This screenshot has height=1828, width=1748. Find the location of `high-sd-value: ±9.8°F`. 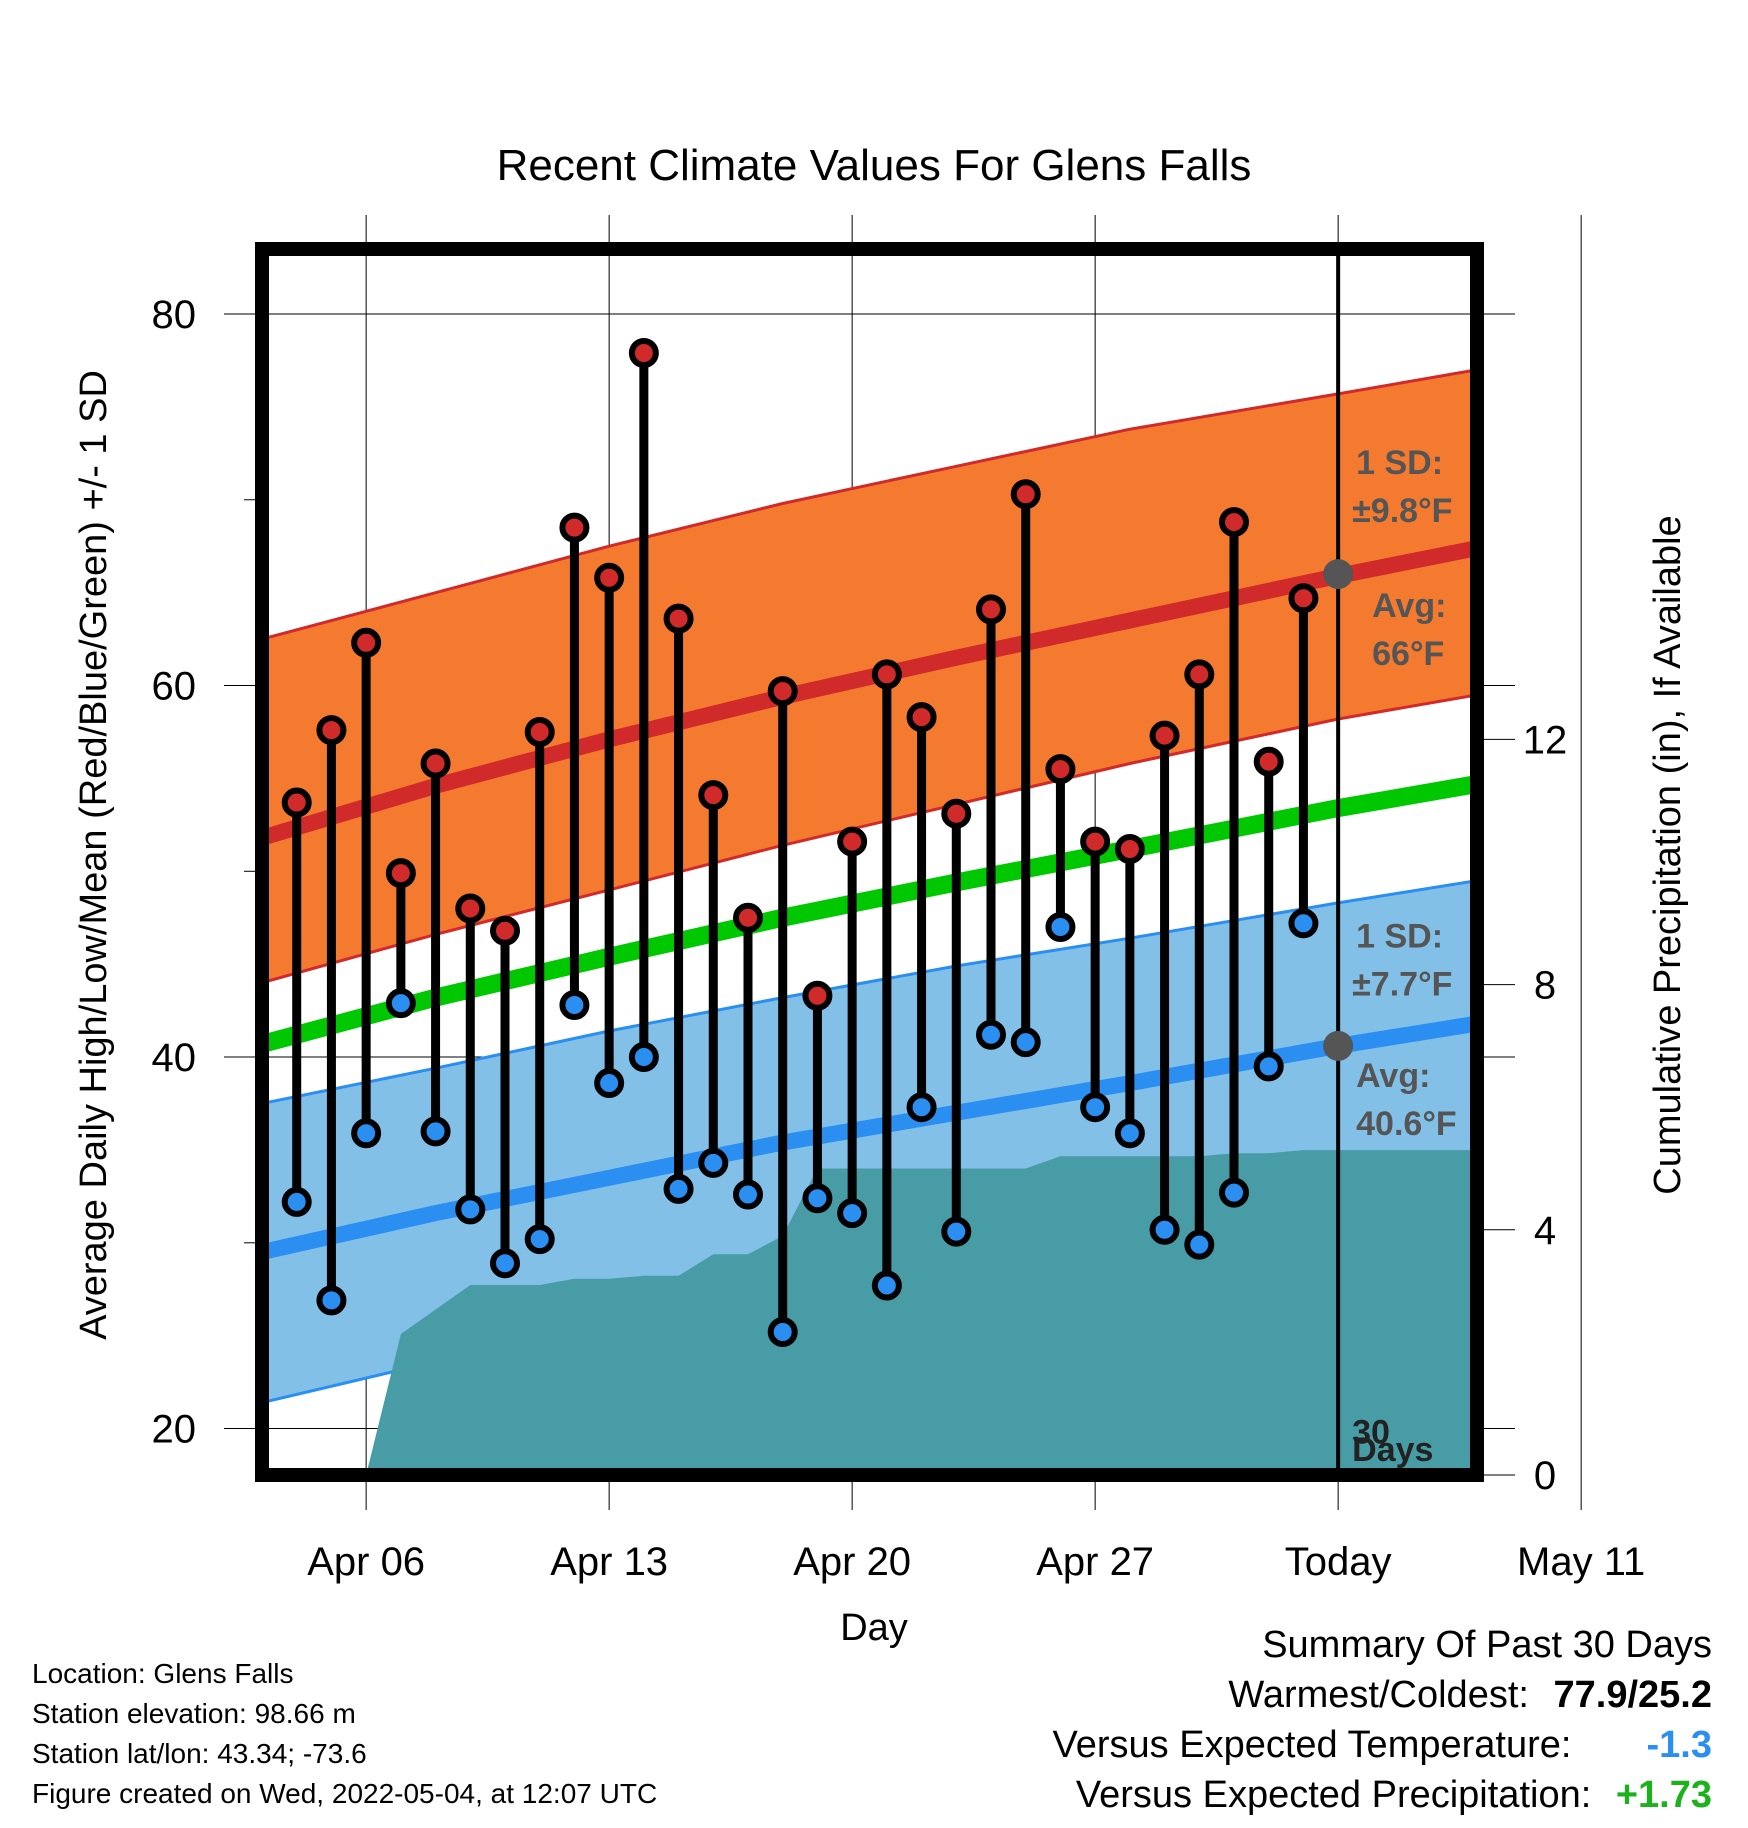

high-sd-value: ±9.8°F is located at coordinates (1402, 511).